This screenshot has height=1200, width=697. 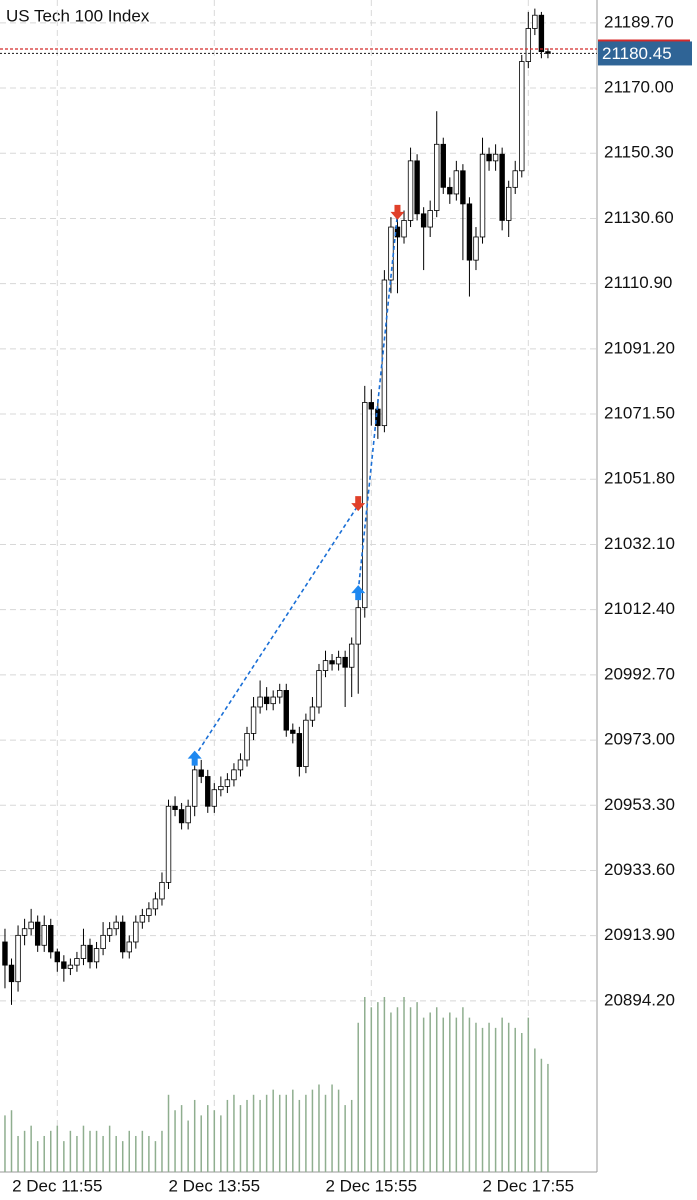 I want to click on y-tick-label: 20933.60, so click(x=639, y=869).